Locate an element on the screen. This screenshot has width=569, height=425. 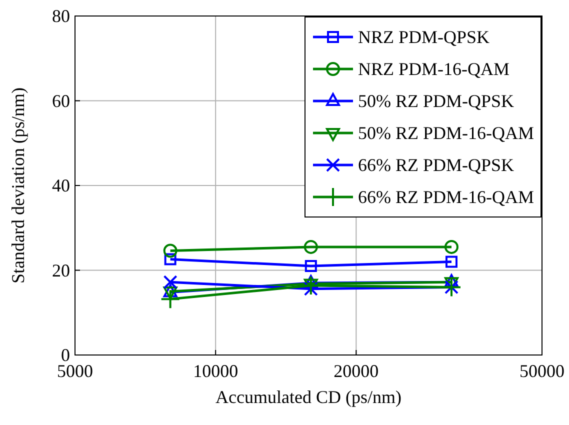
y-axis-title: Standard deviation (ps/nm) is located at coordinates (18, 186).